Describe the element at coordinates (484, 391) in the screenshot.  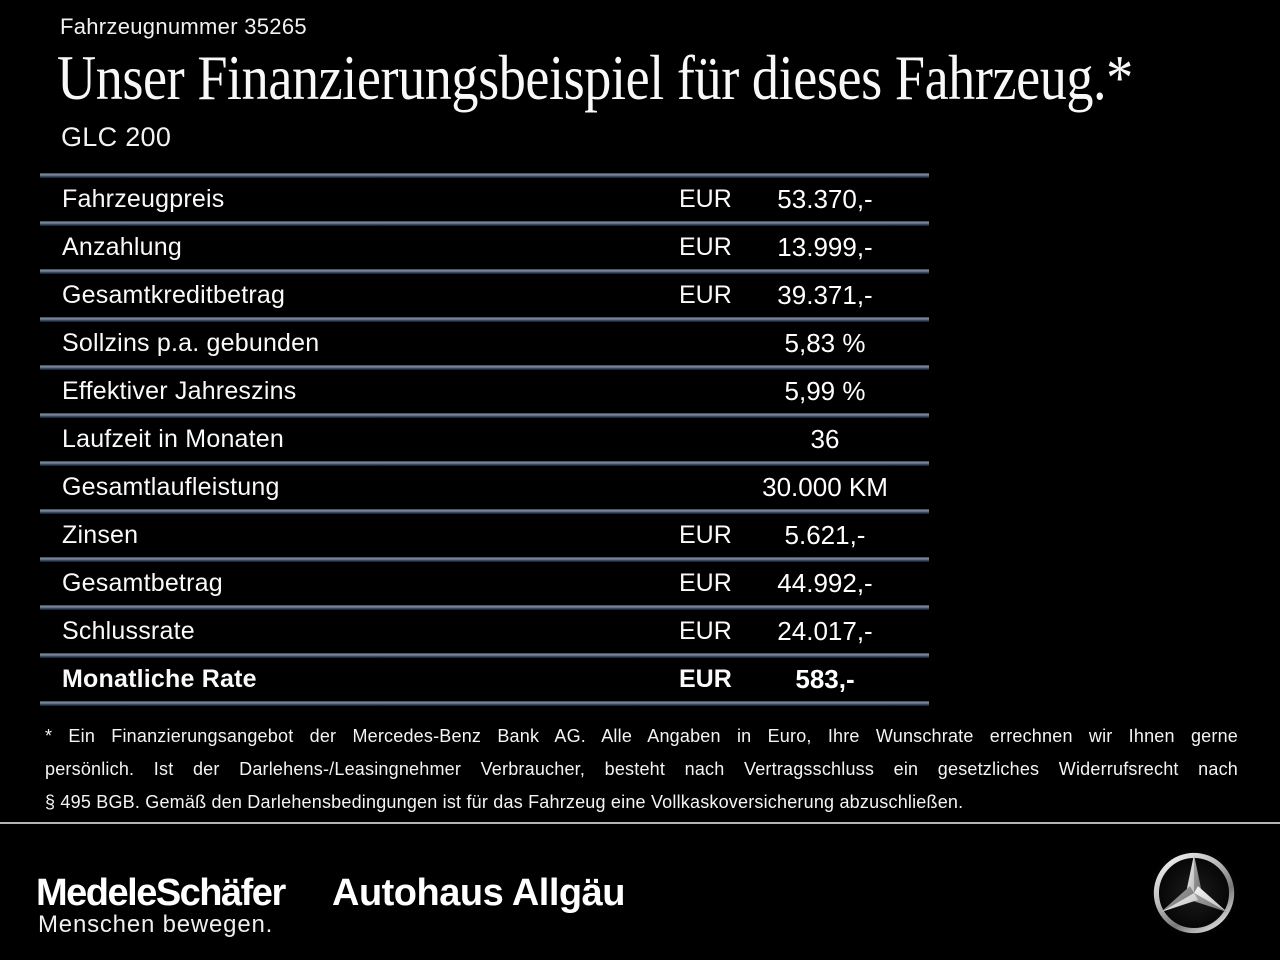
I see `finance-row: Effektiver Jahreszins 5,99 %` at that location.